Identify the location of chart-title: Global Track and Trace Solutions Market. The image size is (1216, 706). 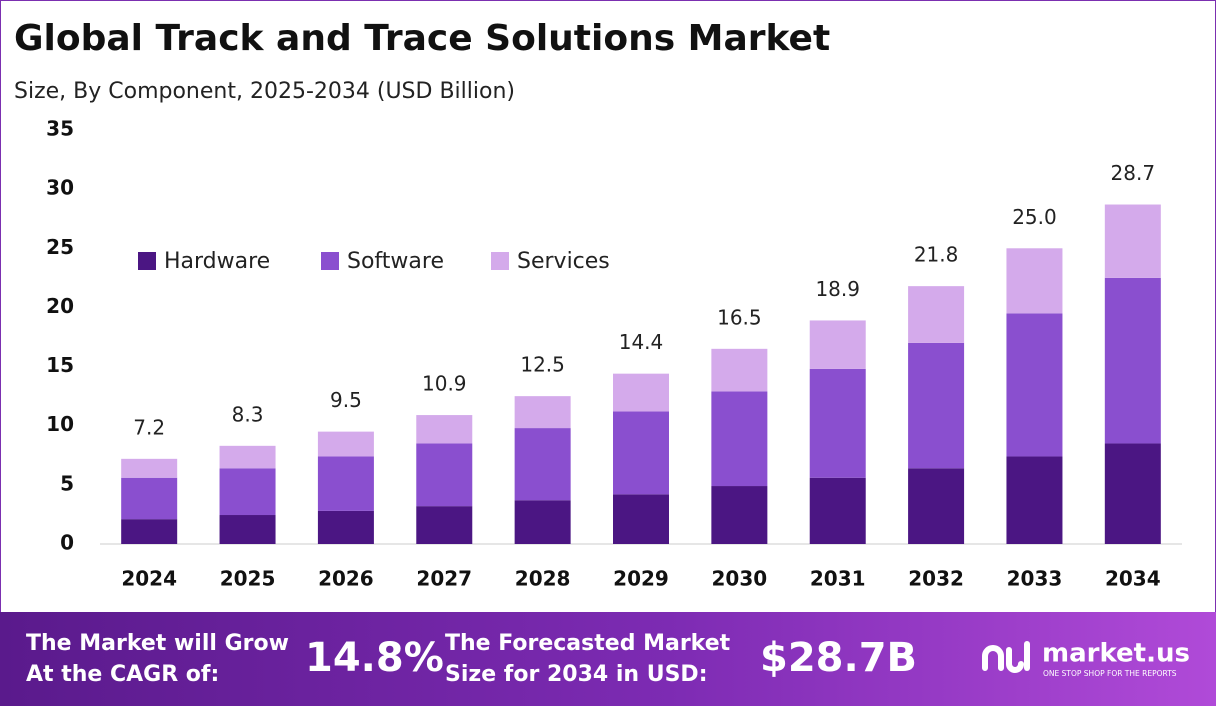
(422, 38).